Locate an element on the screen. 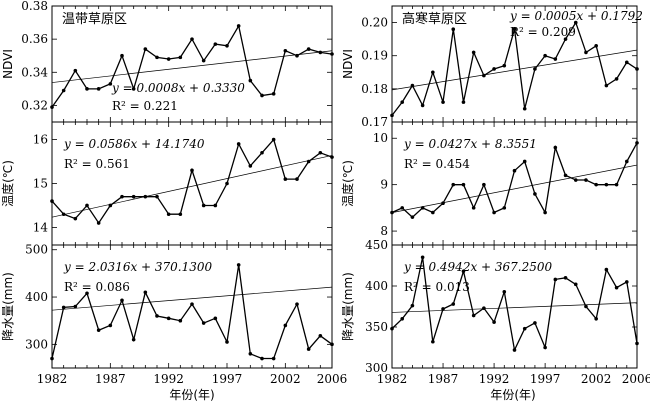 The image size is (650, 403). trend-equation: y = 2.0316x + 370.1300 is located at coordinates (138, 267).